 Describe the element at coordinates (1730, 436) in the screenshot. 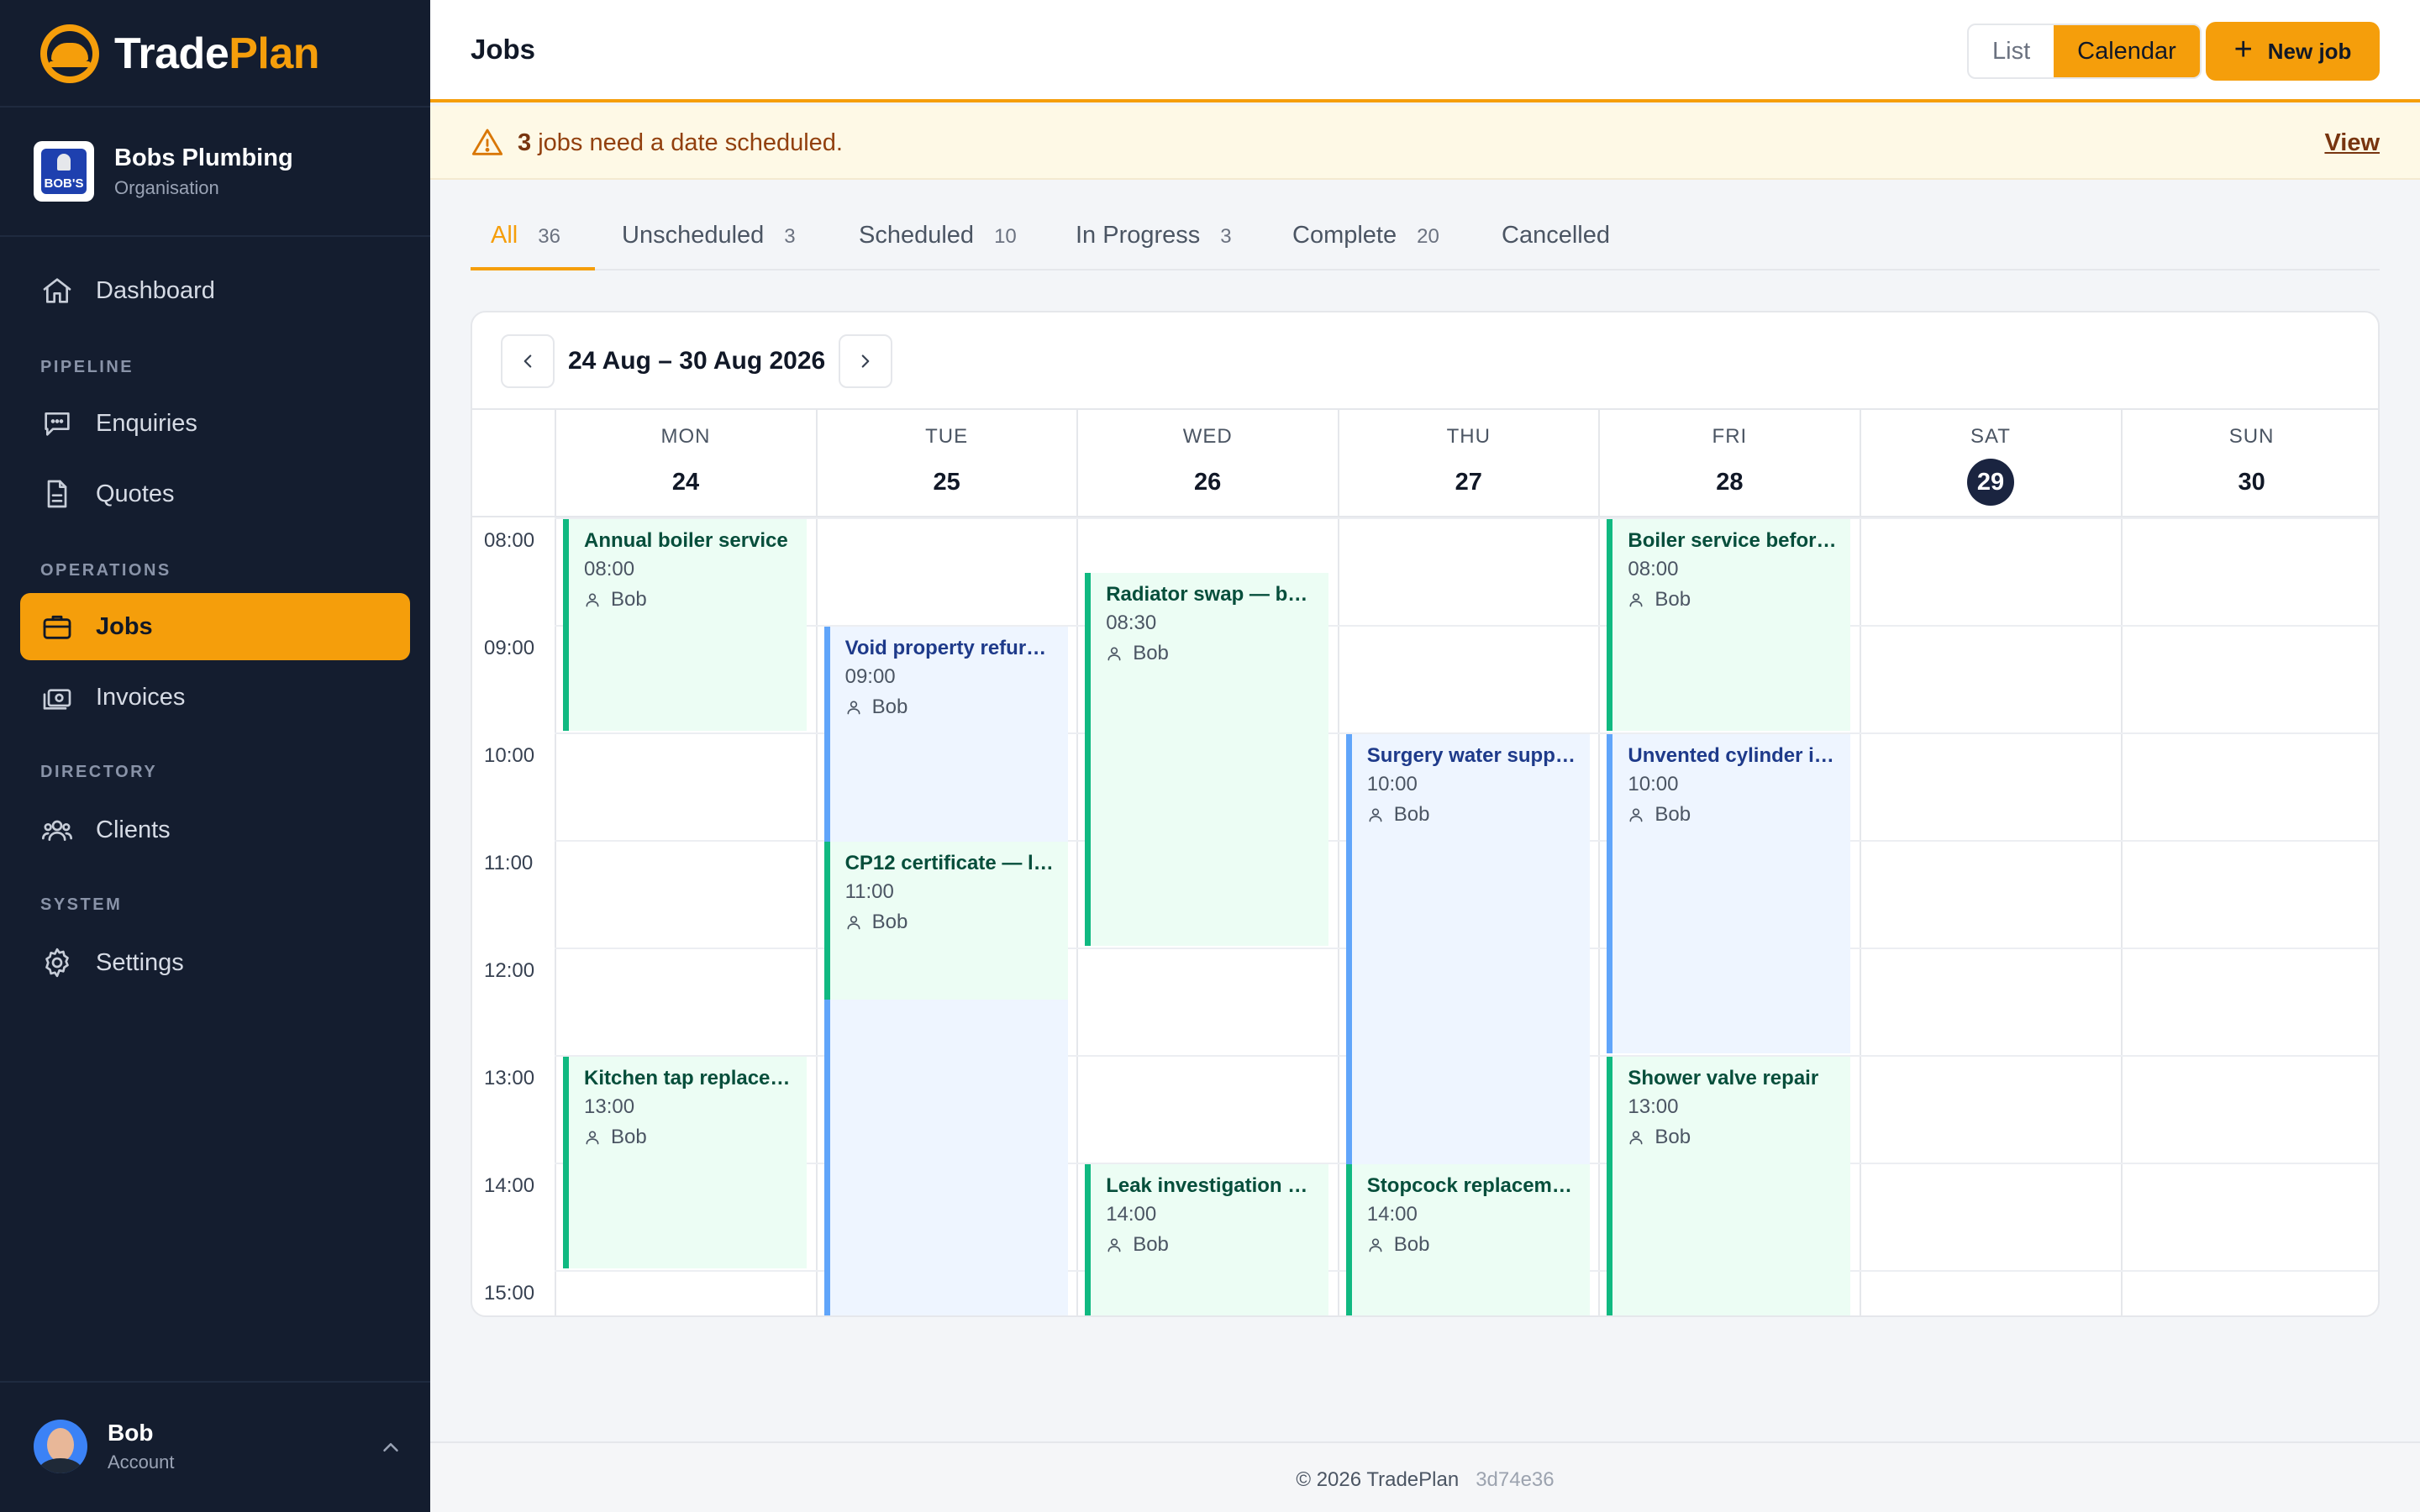

I see `day-name: FRI` at that location.